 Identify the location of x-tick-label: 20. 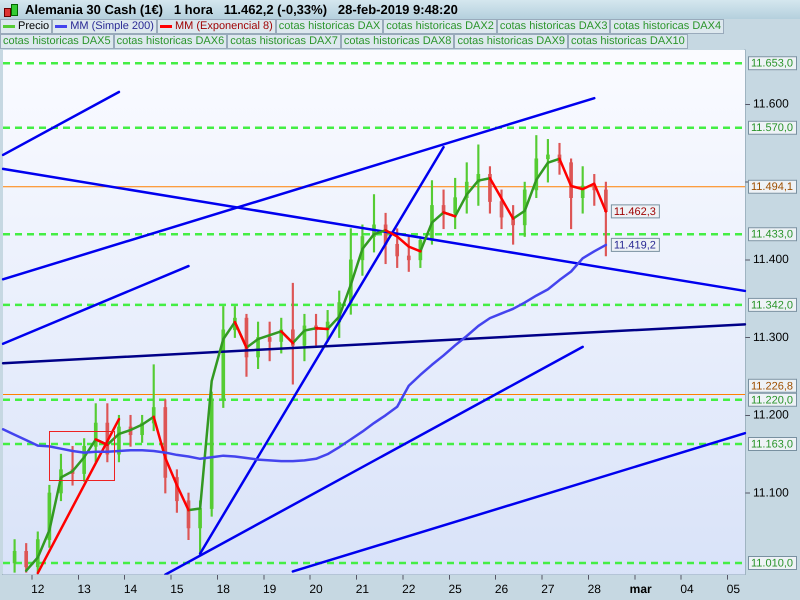
(316, 589).